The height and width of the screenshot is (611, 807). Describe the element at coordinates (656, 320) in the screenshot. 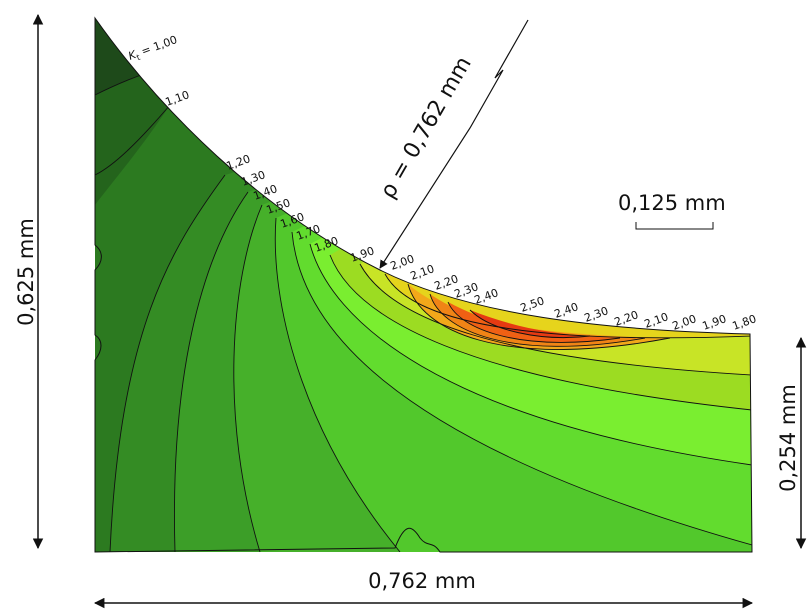

I see `label-2-10-right: 2,10` at that location.